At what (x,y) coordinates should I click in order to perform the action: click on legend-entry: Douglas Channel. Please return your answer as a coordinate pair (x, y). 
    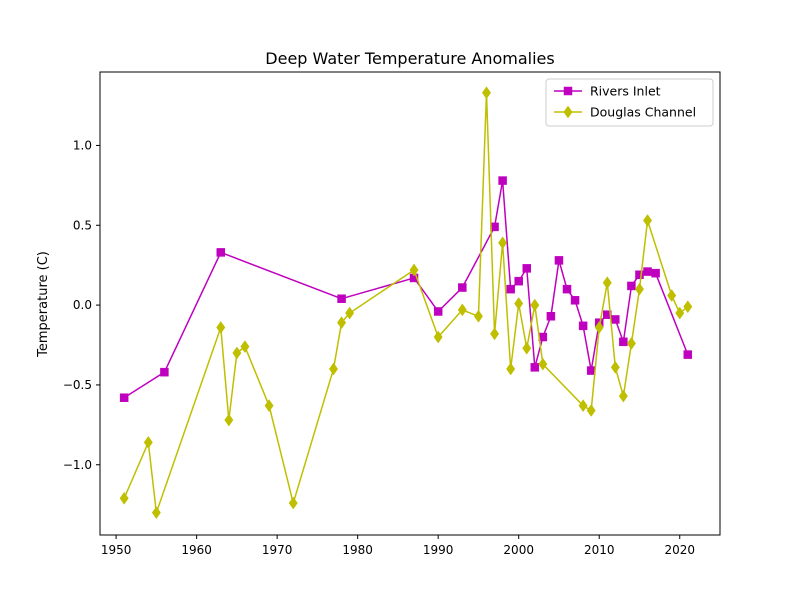
    Looking at the image, I should click on (625, 112).